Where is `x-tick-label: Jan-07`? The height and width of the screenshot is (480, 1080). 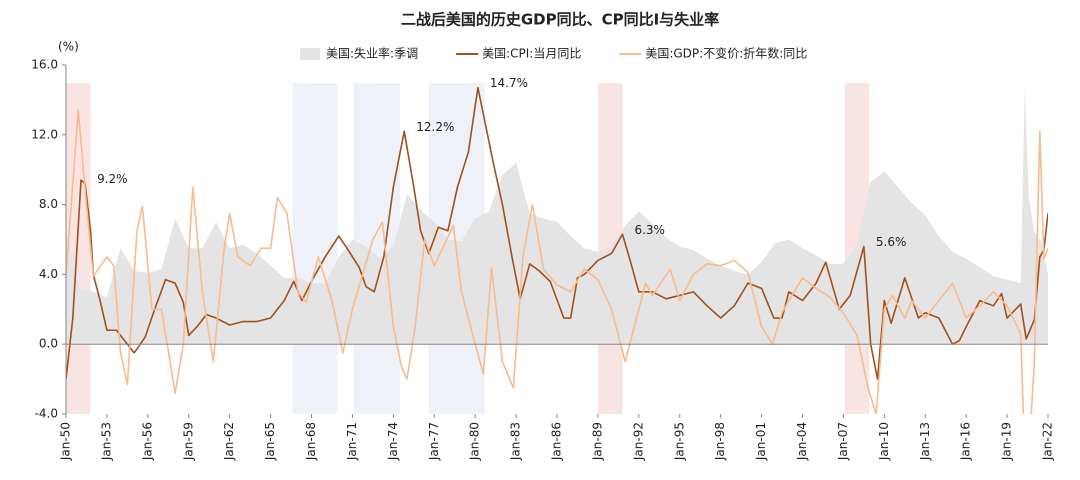 x-tick-label: Jan-07 is located at coordinates (843, 441).